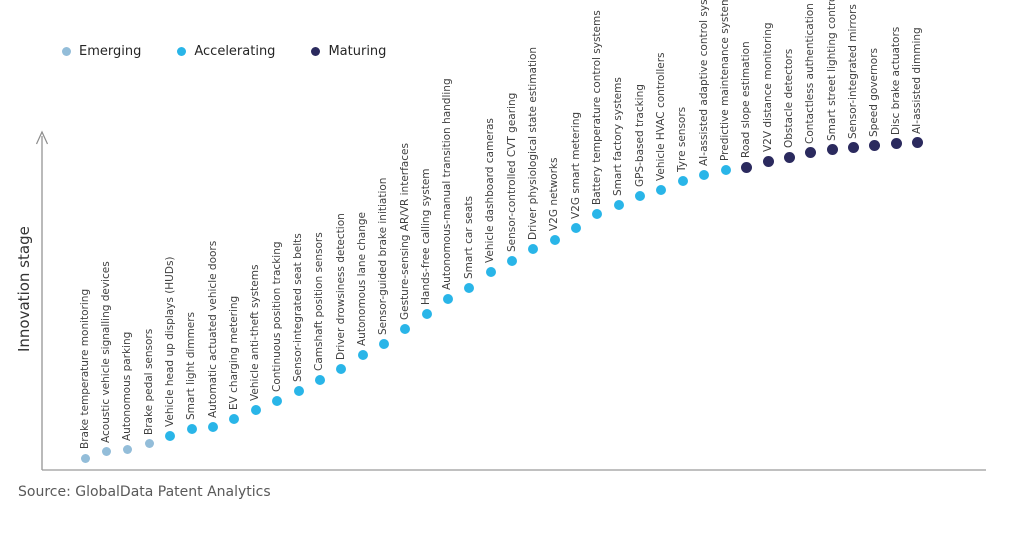 This screenshot has width=1024, height=538. I want to click on point-label: Road slope estimation, so click(746, 100).